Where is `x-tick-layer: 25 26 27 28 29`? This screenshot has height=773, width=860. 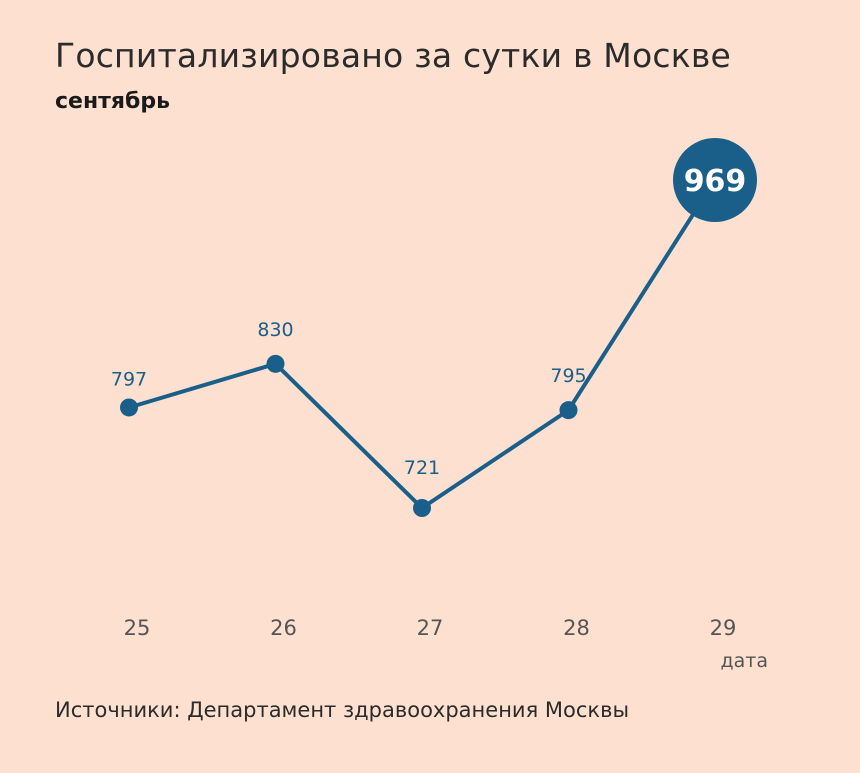
x-tick-layer: 25 26 27 28 29 is located at coordinates (430, 628).